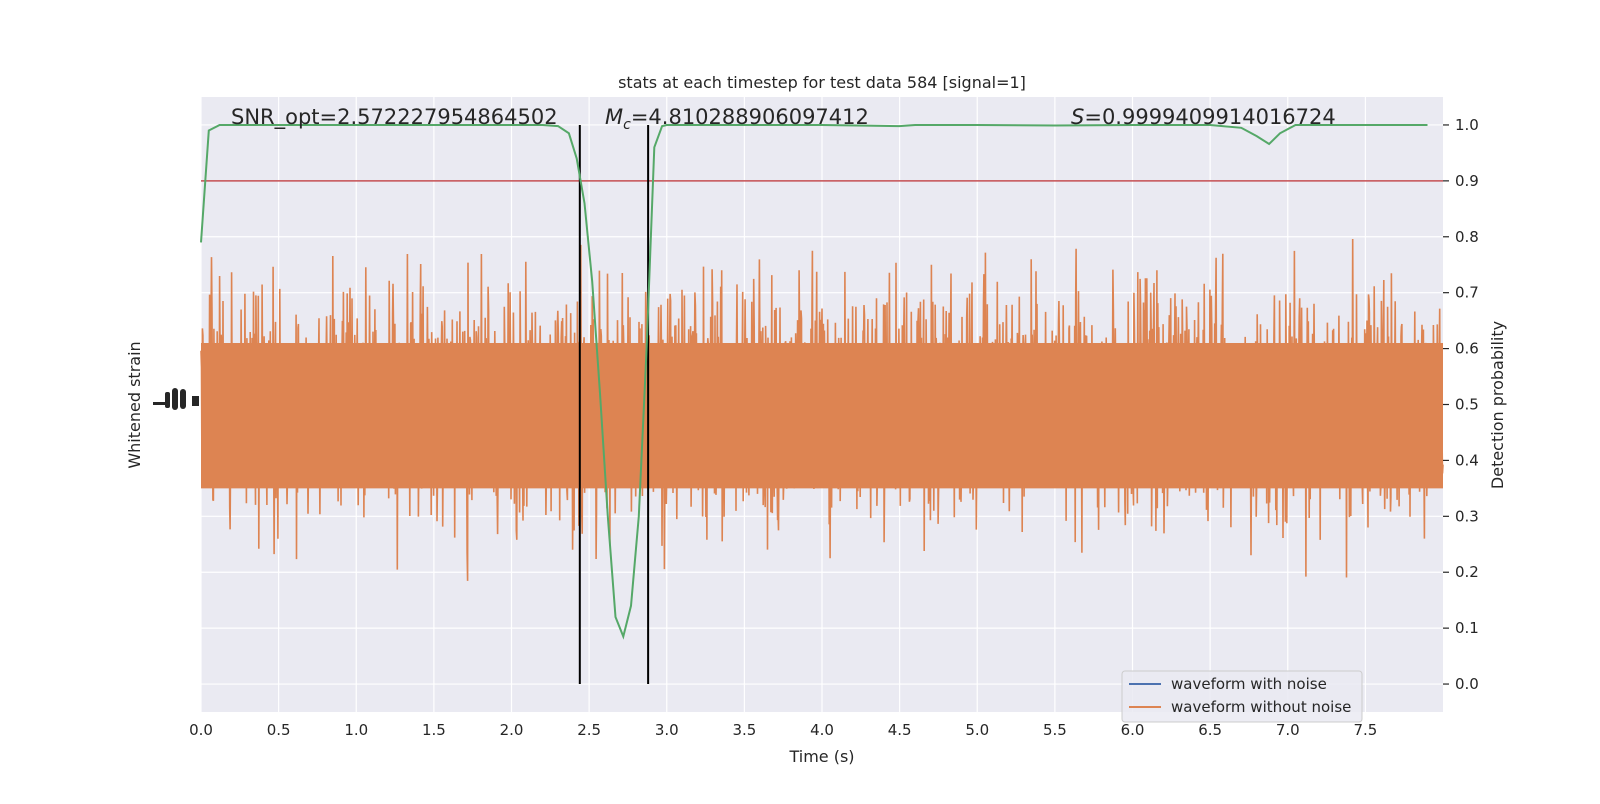  Describe the element at coordinates (1210, 730) in the screenshot. I see `x-tick-label-13: 6.5` at that location.